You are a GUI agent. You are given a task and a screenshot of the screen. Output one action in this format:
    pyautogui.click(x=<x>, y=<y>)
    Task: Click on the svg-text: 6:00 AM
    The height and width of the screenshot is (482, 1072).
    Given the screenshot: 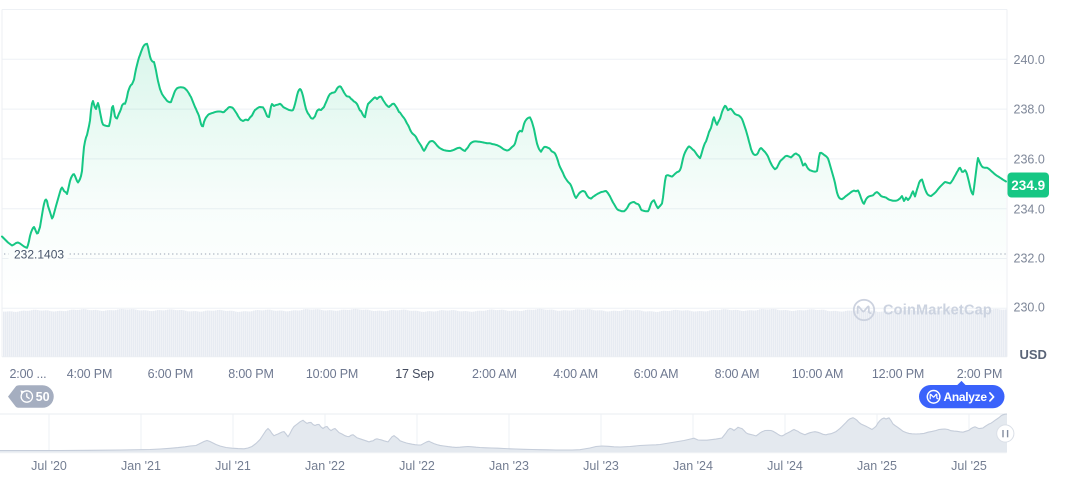 What is the action you would take?
    pyautogui.click(x=656, y=374)
    